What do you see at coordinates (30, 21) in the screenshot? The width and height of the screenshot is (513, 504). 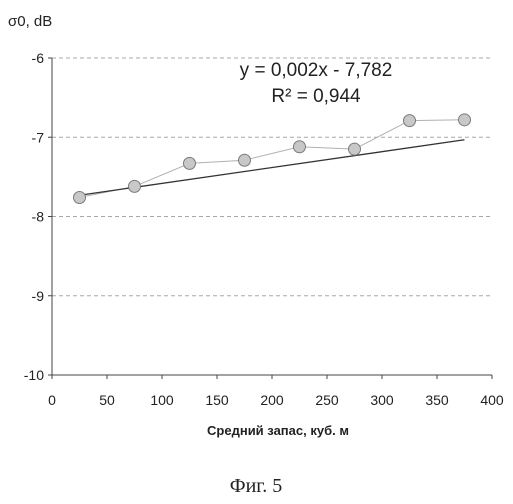 I see `y-axis-label: σ0, dB` at bounding box center [30, 21].